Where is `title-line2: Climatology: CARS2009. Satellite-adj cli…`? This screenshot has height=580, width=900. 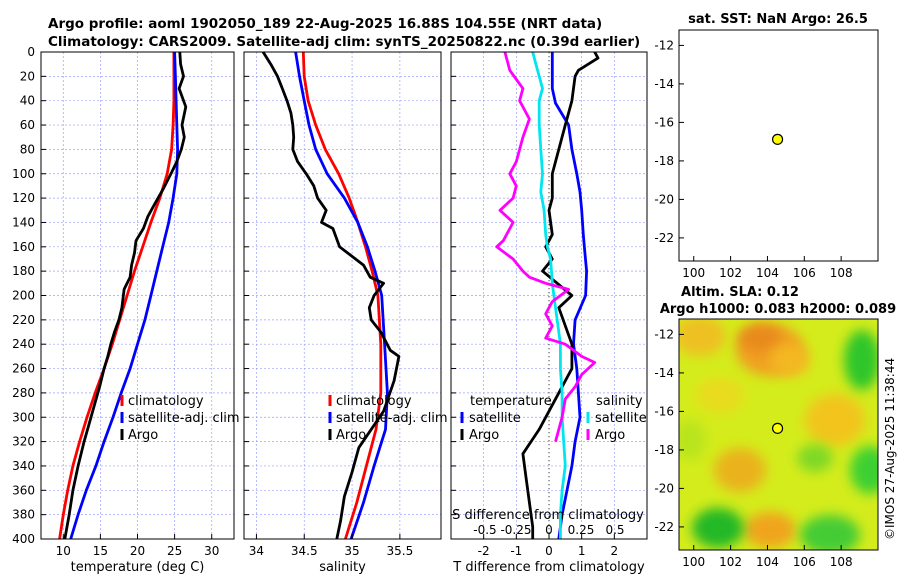 title-line2: Climatology: CARS2009. Satellite-adj cli… is located at coordinates (344, 42).